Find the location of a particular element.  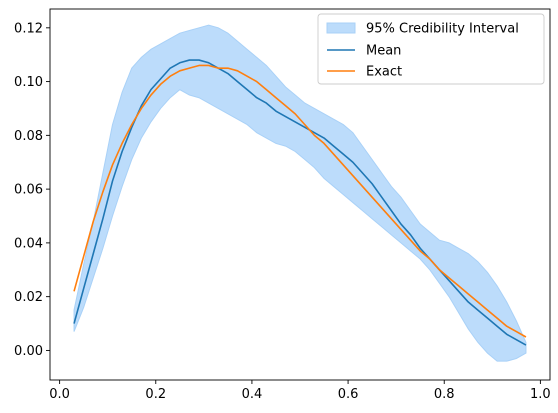

x-tick-label: 0.2 is located at coordinates (155, 394).